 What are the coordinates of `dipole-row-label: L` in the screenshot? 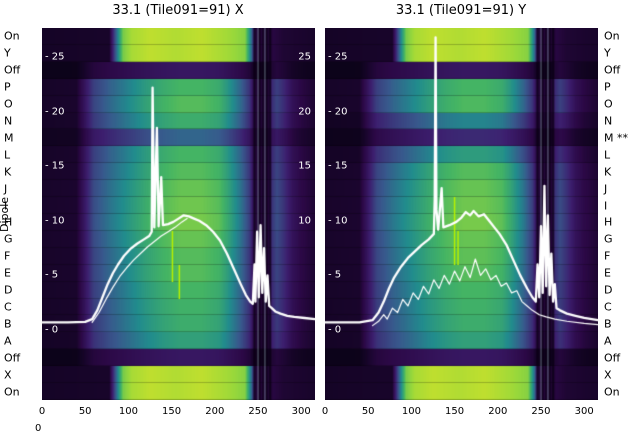 It's located at (7, 155).